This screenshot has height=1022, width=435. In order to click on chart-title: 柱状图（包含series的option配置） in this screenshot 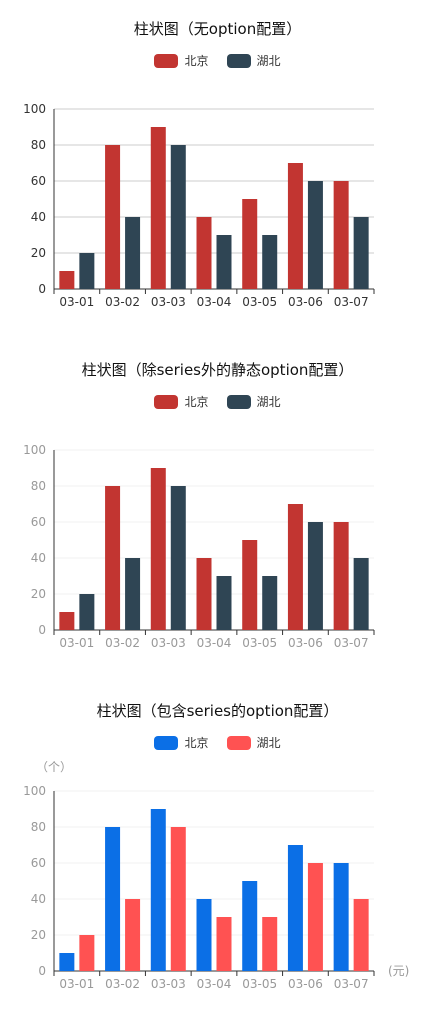, I will do `click(217, 711)`.